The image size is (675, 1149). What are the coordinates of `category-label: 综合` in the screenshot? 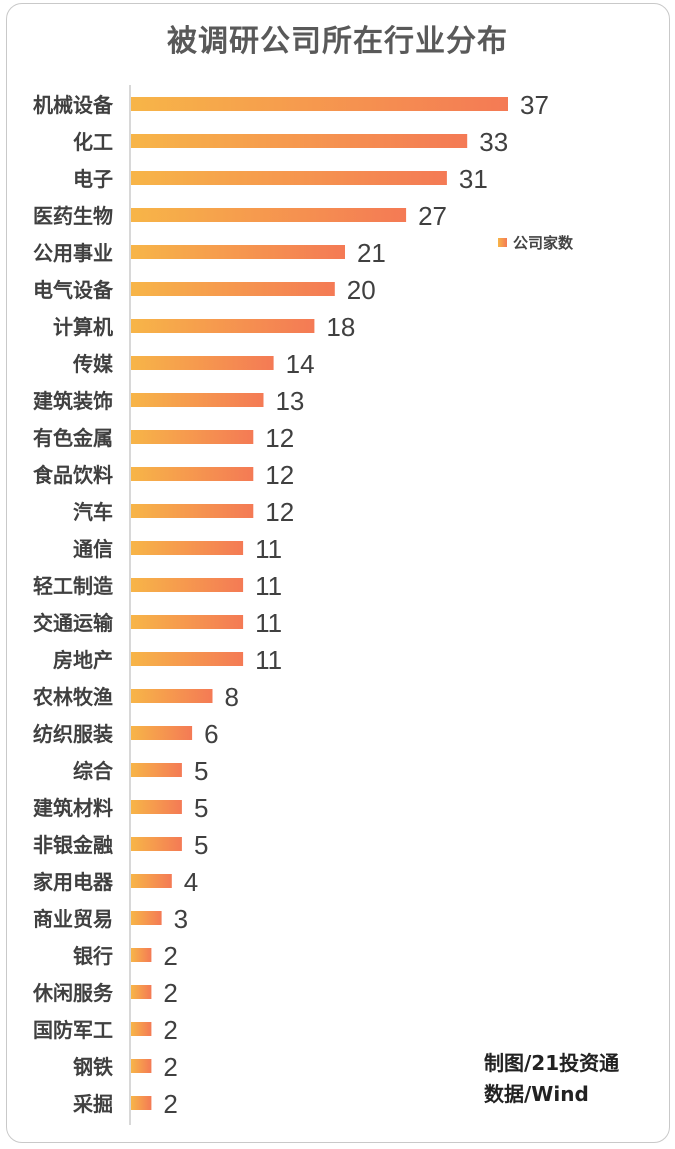 It's located at (93, 771).